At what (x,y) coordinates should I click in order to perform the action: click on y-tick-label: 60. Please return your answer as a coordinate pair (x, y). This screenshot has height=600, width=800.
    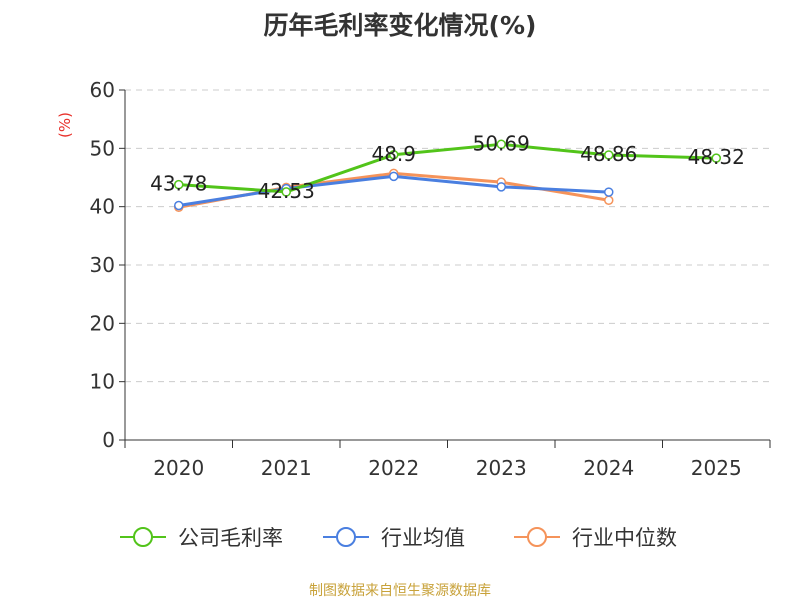
    Looking at the image, I should click on (102, 90).